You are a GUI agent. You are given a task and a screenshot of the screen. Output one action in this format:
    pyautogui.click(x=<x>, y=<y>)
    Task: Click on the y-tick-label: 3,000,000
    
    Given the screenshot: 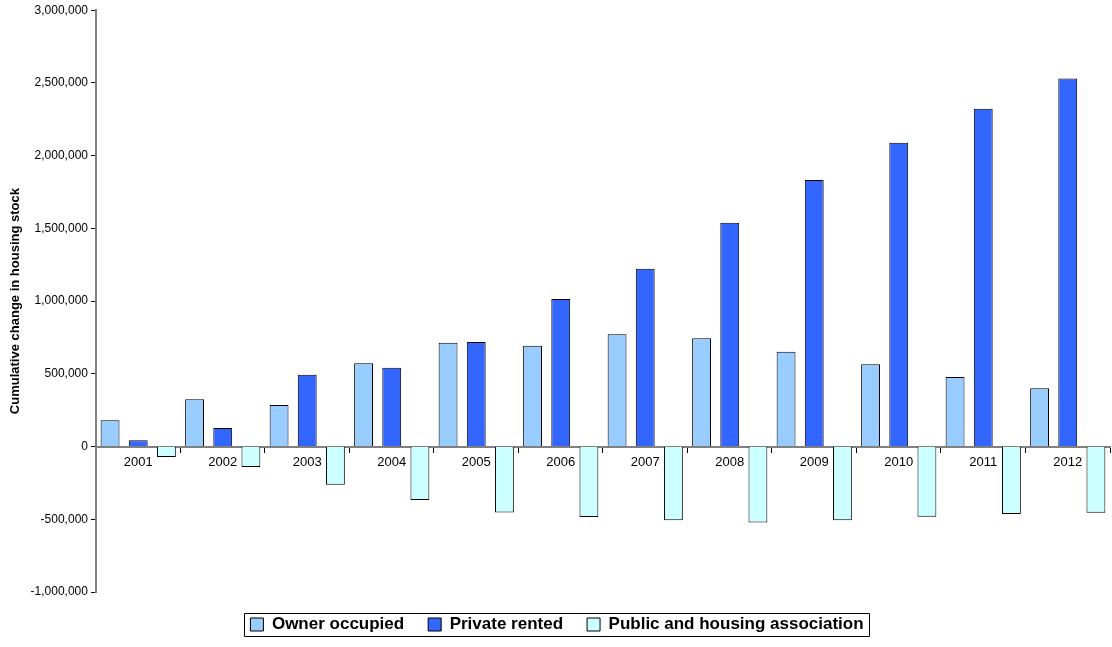 What is the action you would take?
    pyautogui.click(x=61, y=9)
    